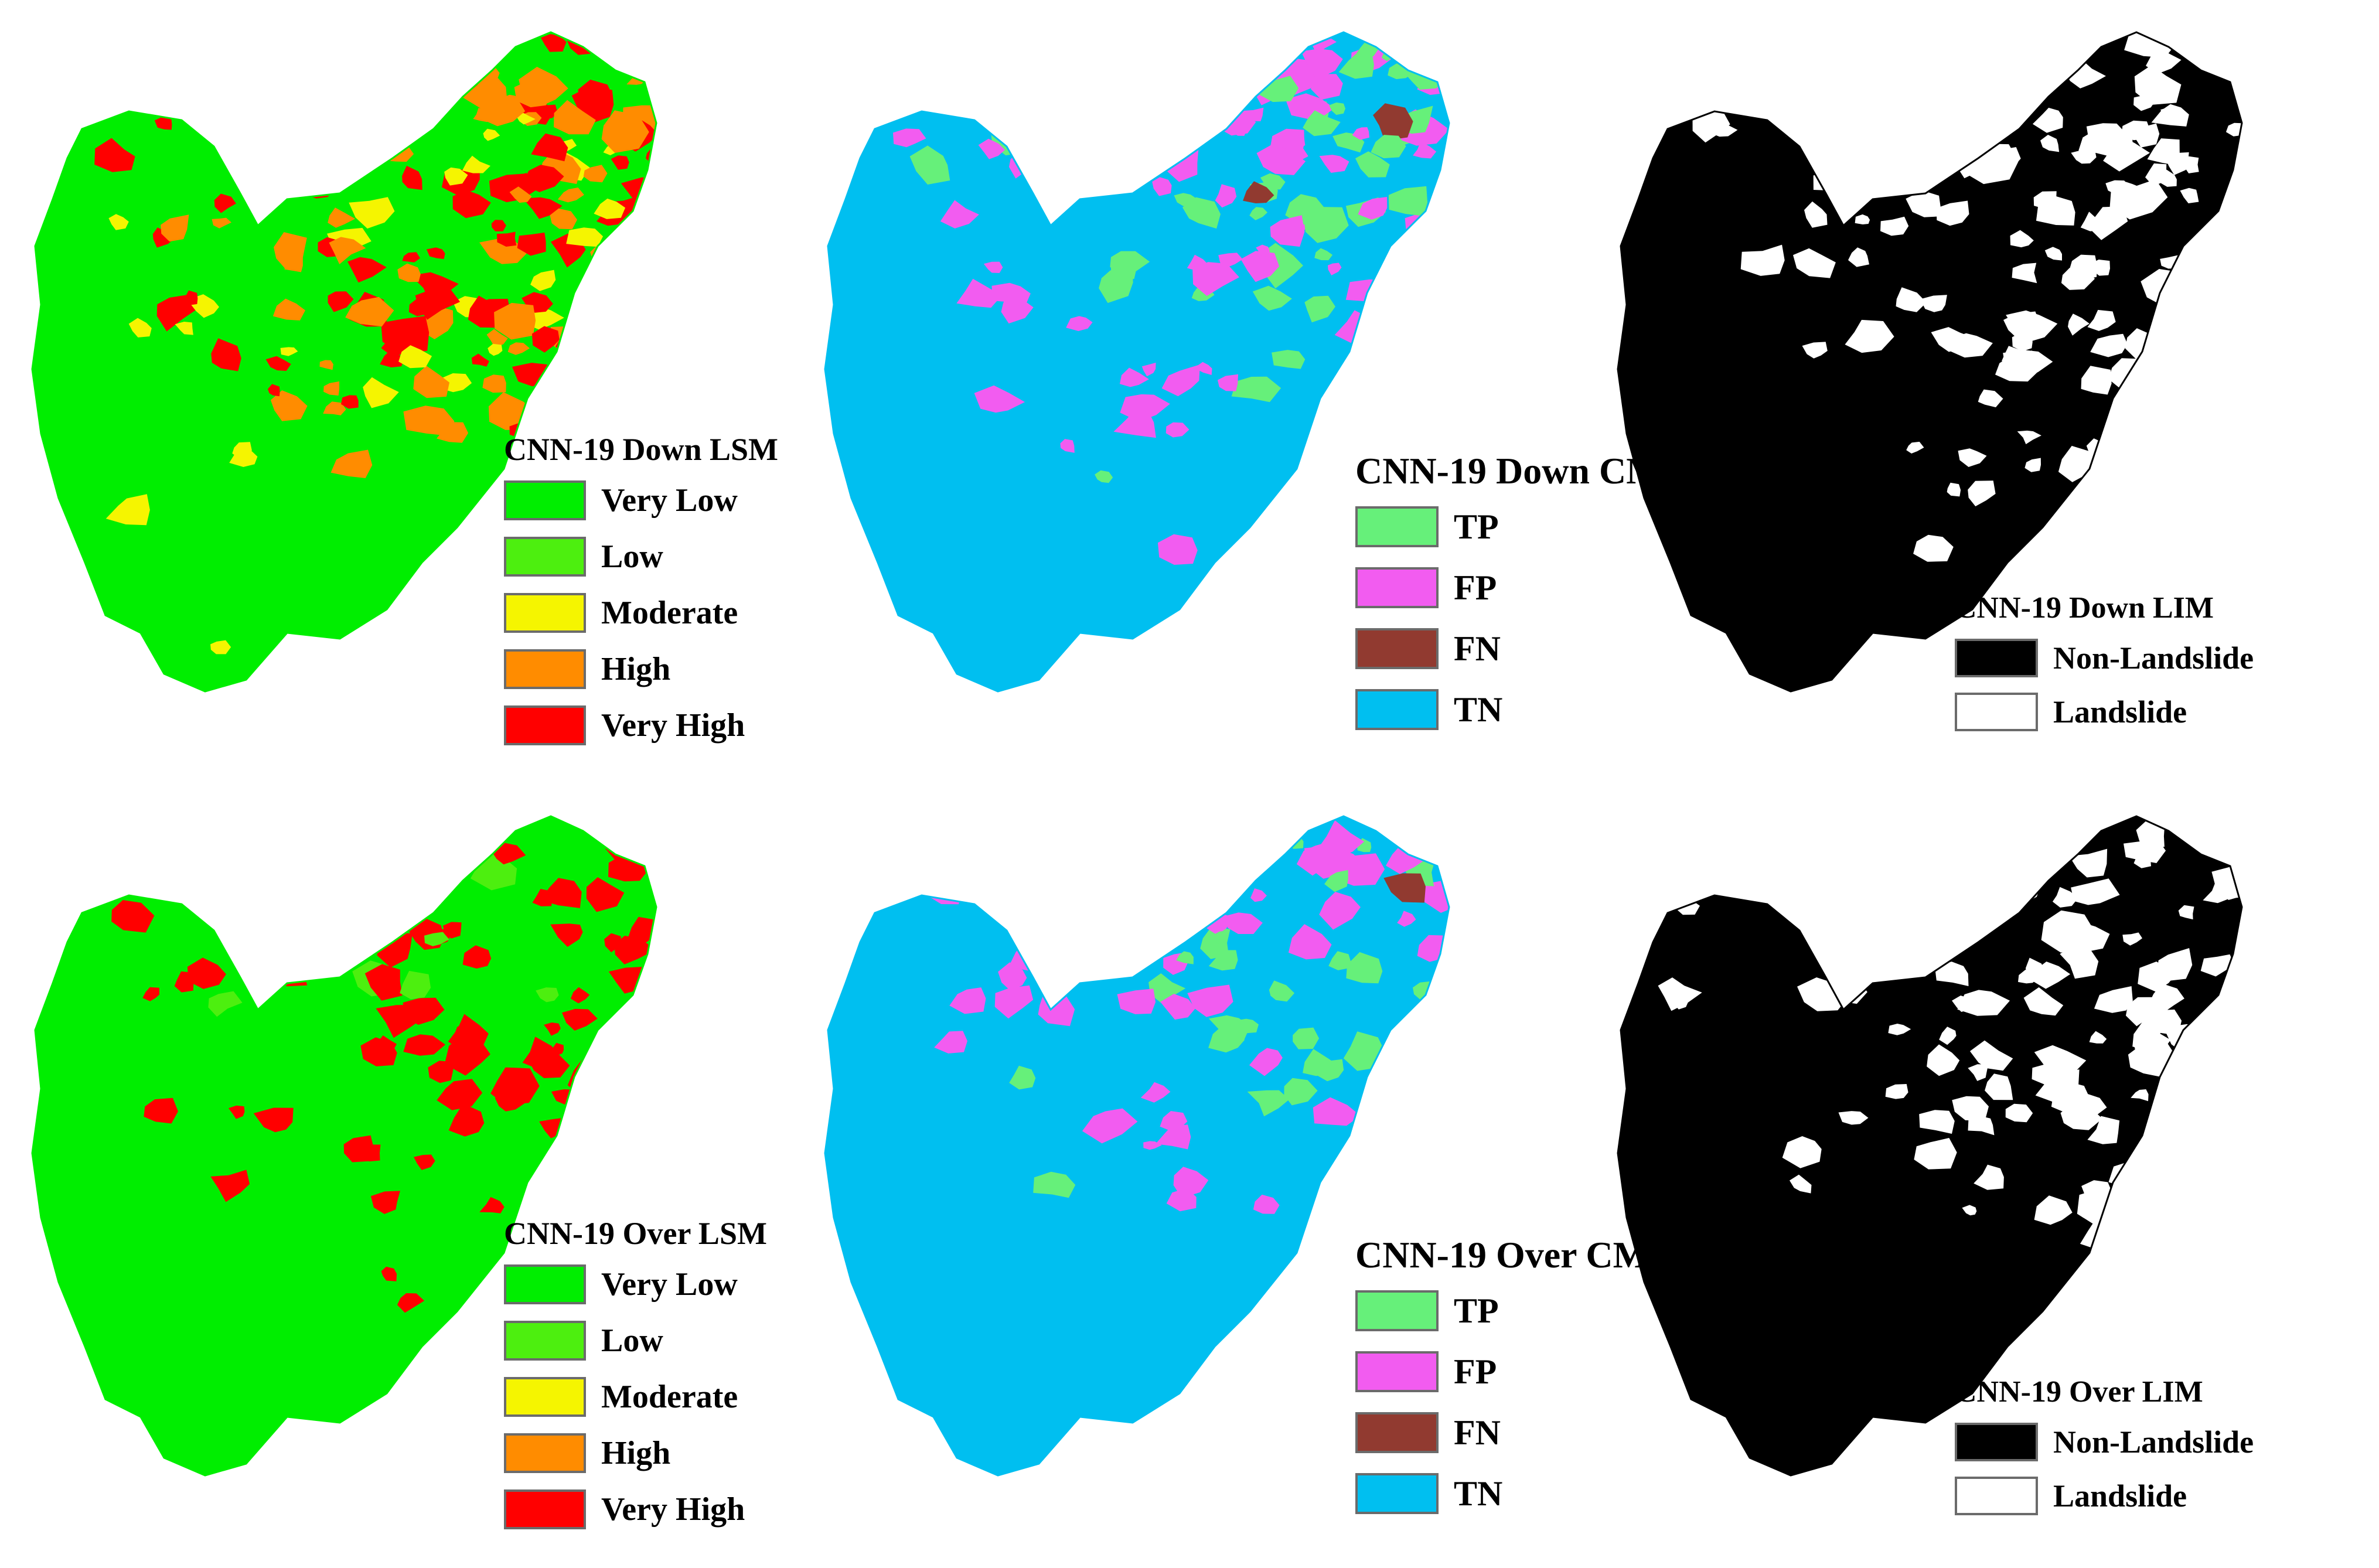  Describe the element at coordinates (1502, 1374) in the screenshot. I see `legend-over-cm: CNN-19 Over CM TP FP FN TN` at that location.